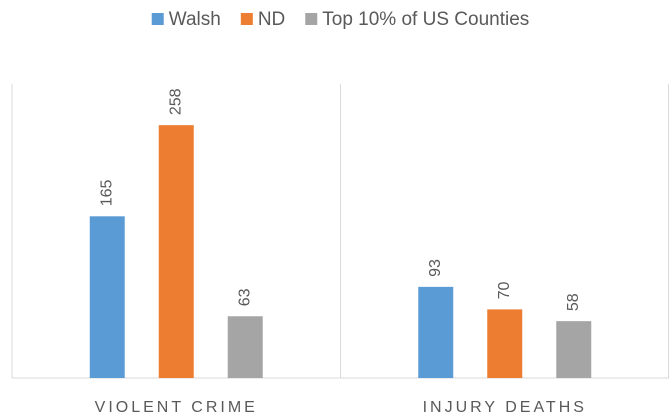 This screenshot has width=669, height=419. What do you see at coordinates (573, 302) in the screenshot?
I see `data-label: 58` at bounding box center [573, 302].